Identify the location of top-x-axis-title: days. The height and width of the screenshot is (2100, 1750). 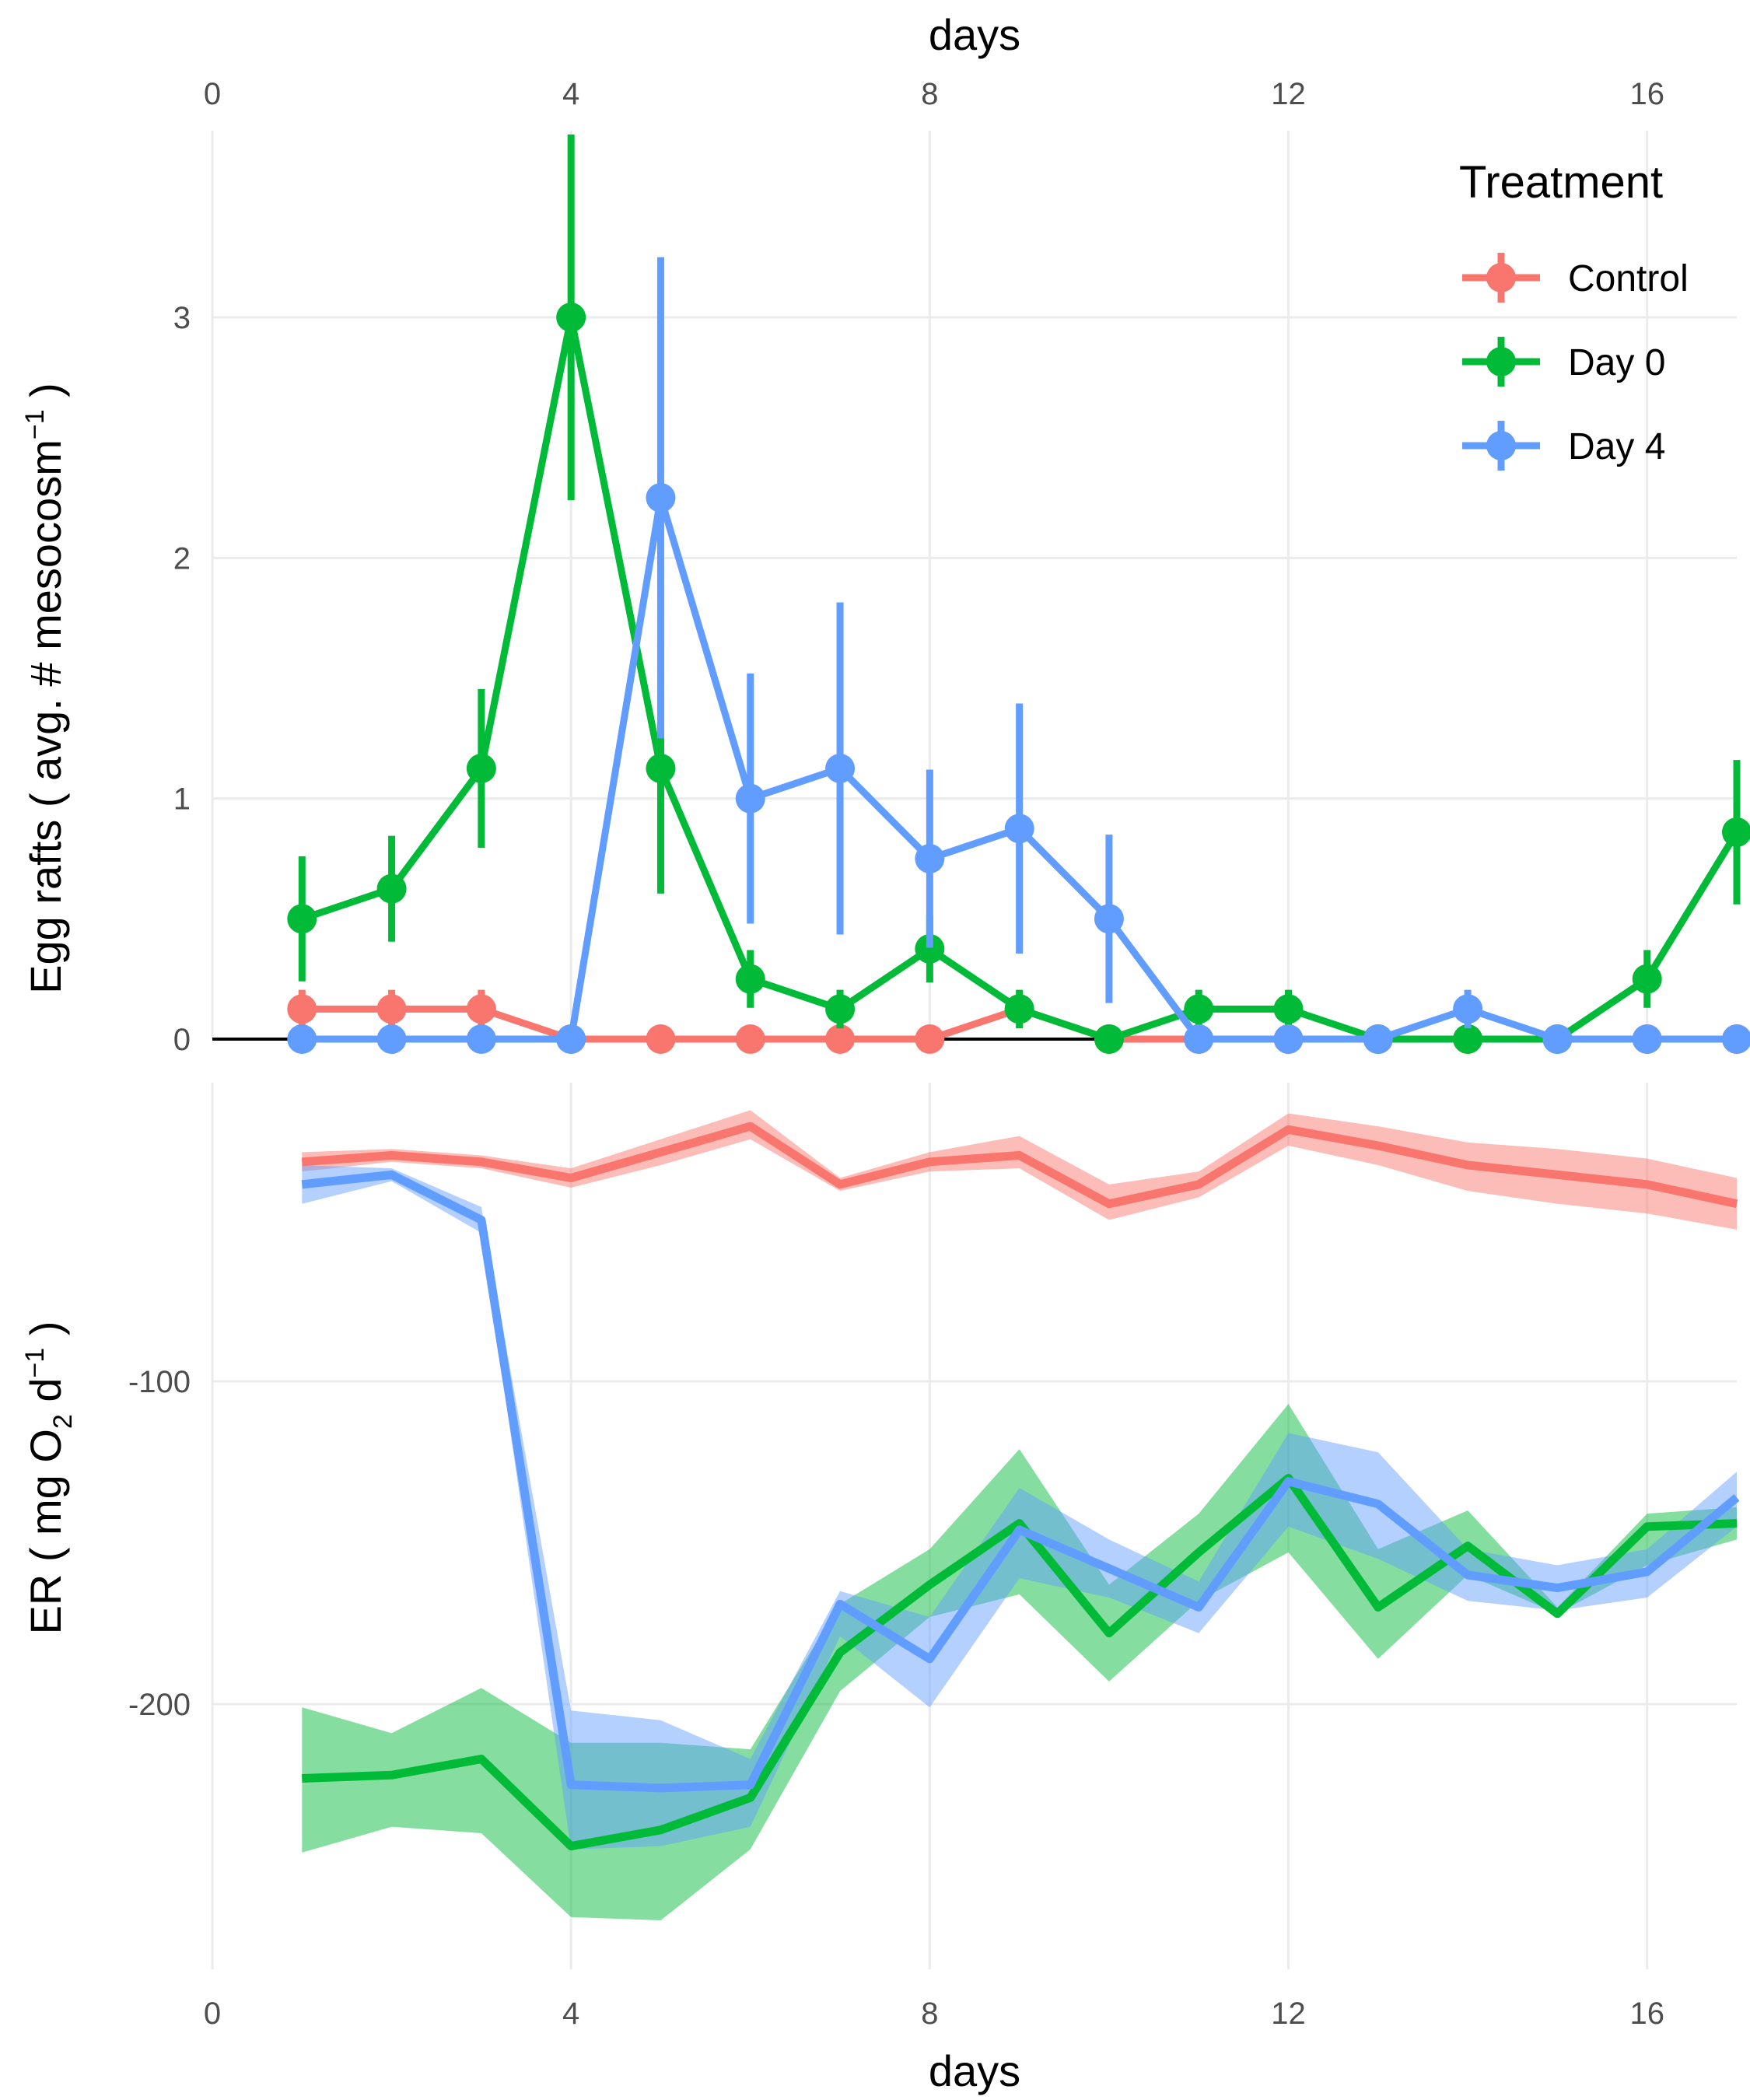
(975, 35).